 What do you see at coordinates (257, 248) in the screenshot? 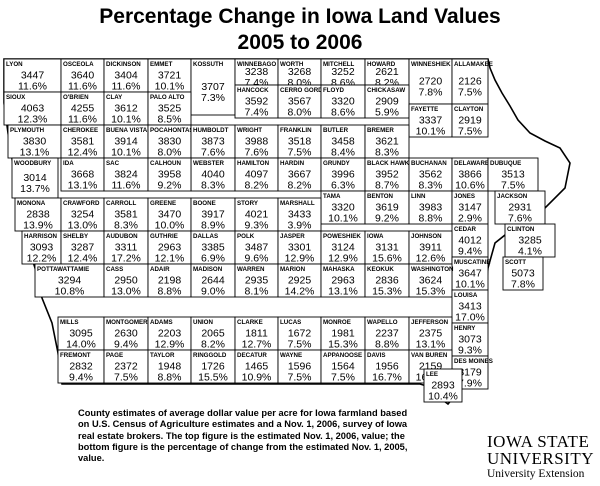
I see `county-value: 3487` at bounding box center [257, 248].